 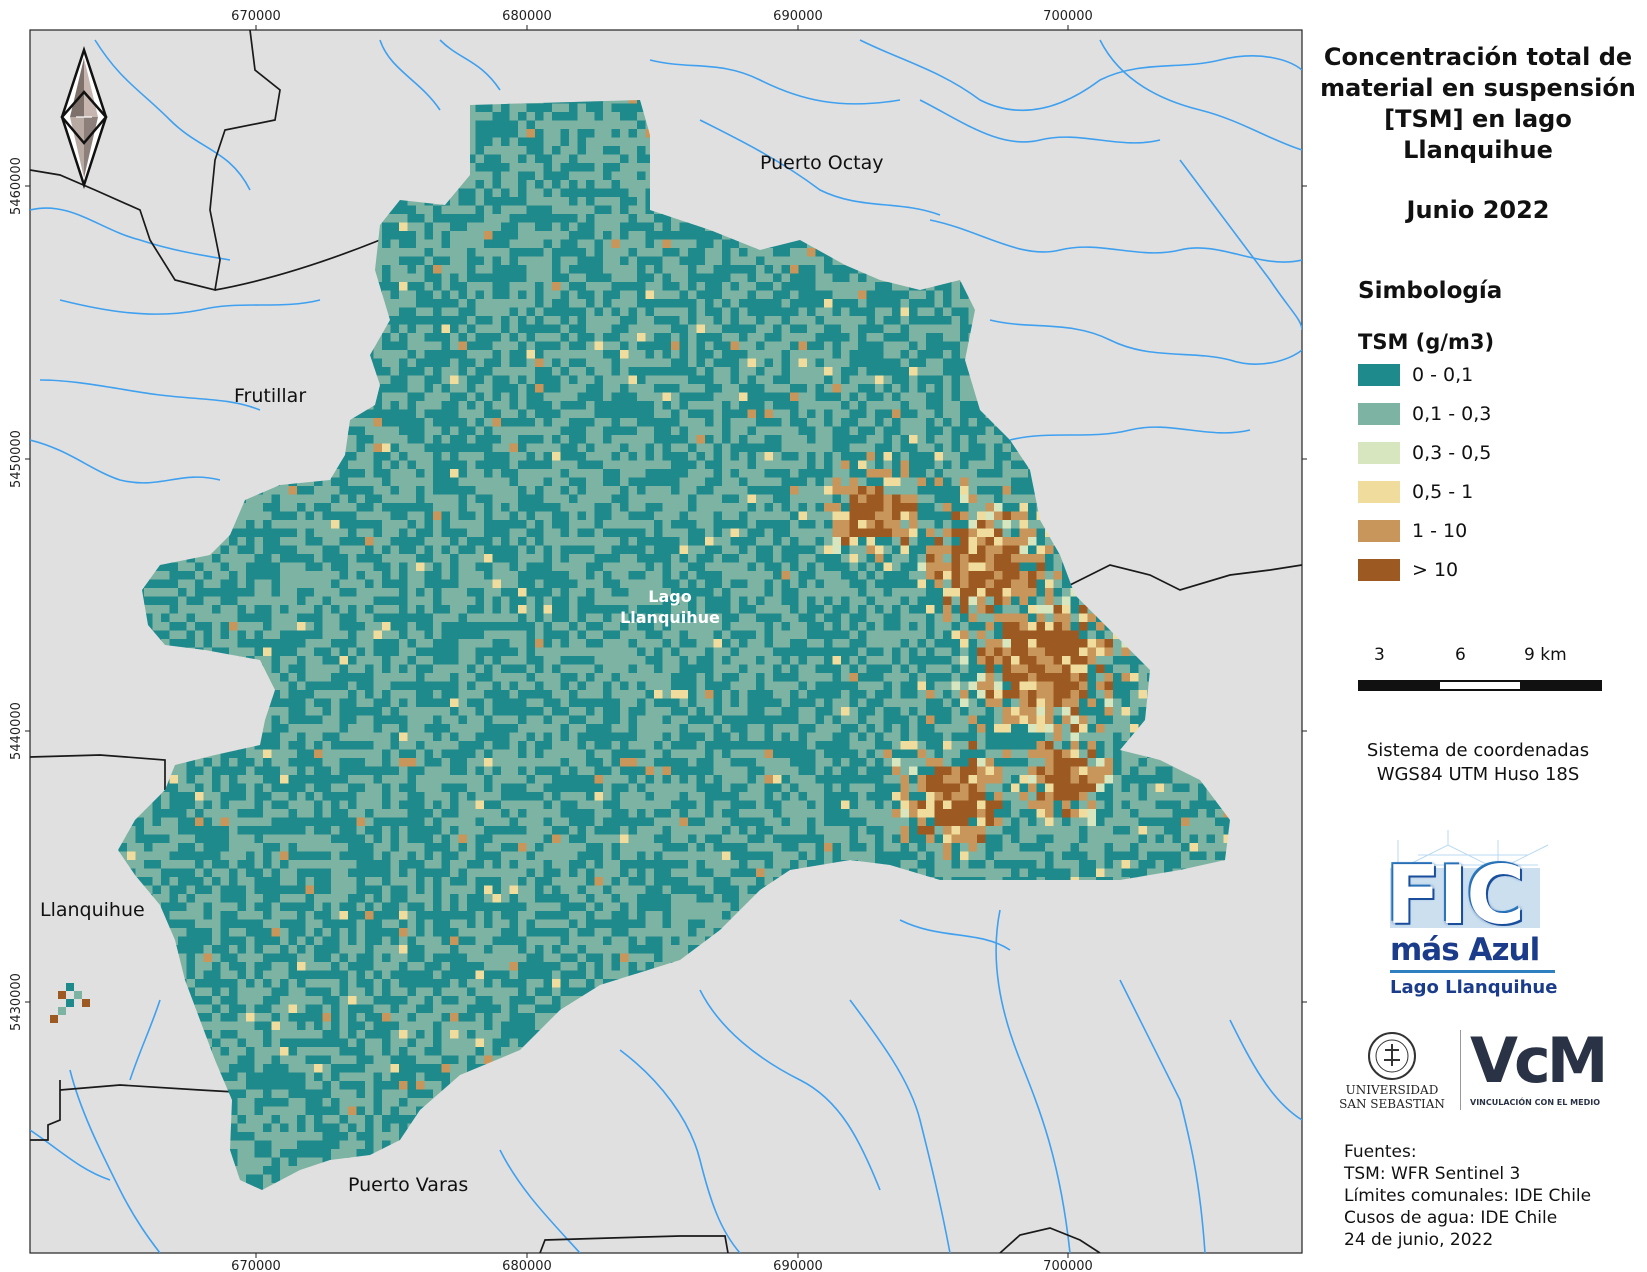 I want to click on small-pond, so click(x=70, y=1003).